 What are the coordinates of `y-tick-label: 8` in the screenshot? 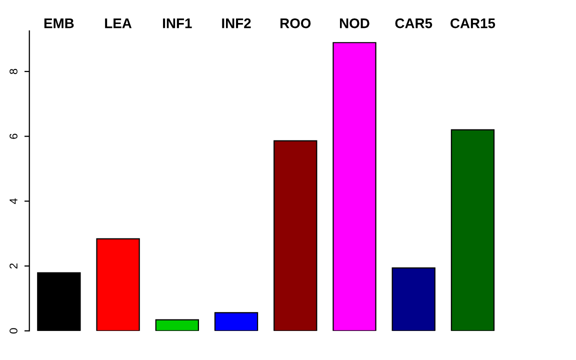 It's located at (14, 71).